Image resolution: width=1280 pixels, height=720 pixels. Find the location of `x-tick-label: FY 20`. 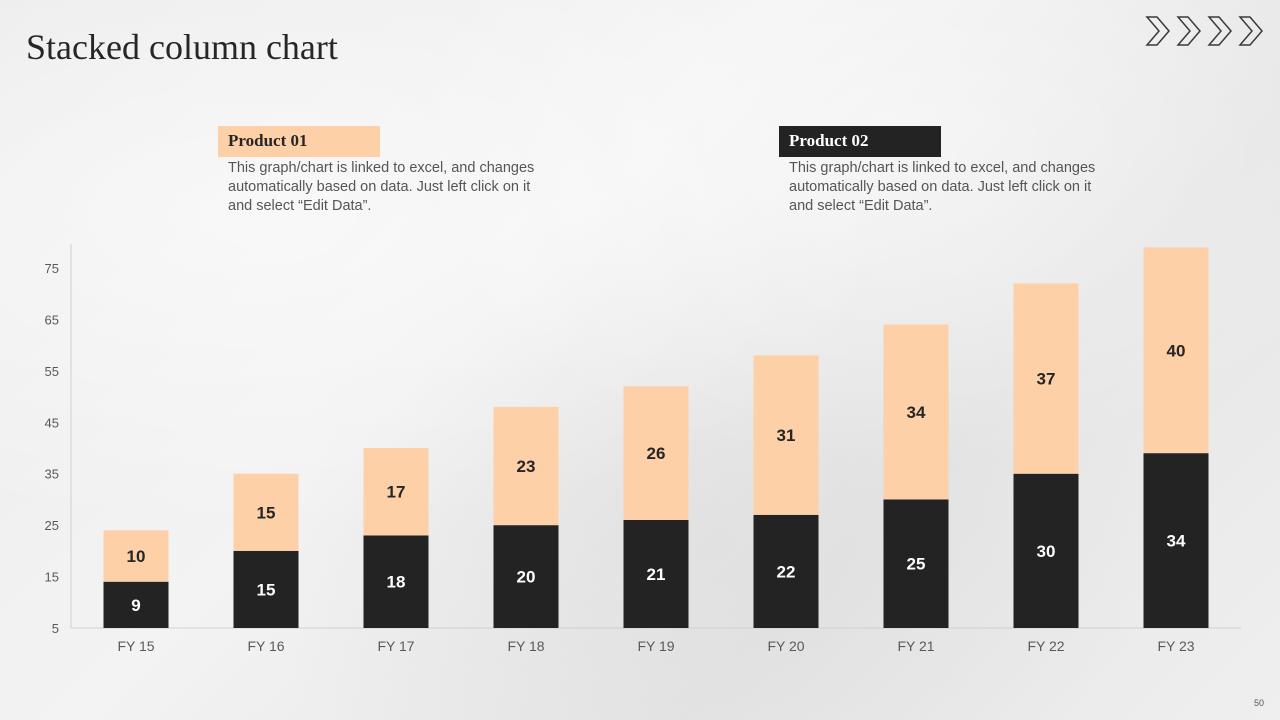

x-tick-label: FY 20 is located at coordinates (785, 646).